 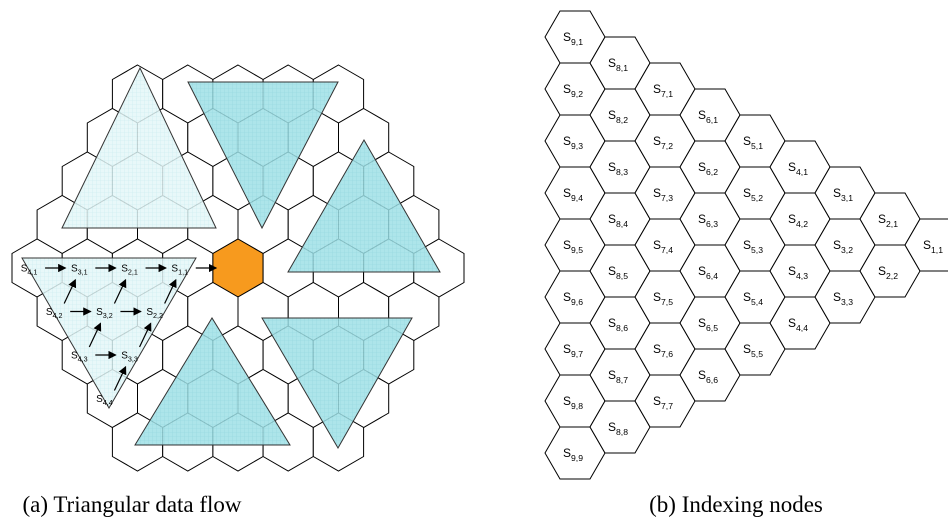 I want to click on node-label: S9,9, so click(x=573, y=454).